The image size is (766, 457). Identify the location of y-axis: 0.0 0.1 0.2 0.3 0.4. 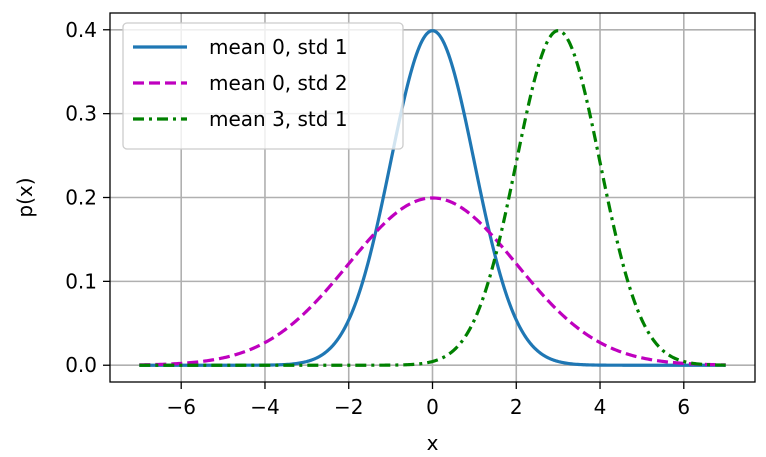
(87, 197).